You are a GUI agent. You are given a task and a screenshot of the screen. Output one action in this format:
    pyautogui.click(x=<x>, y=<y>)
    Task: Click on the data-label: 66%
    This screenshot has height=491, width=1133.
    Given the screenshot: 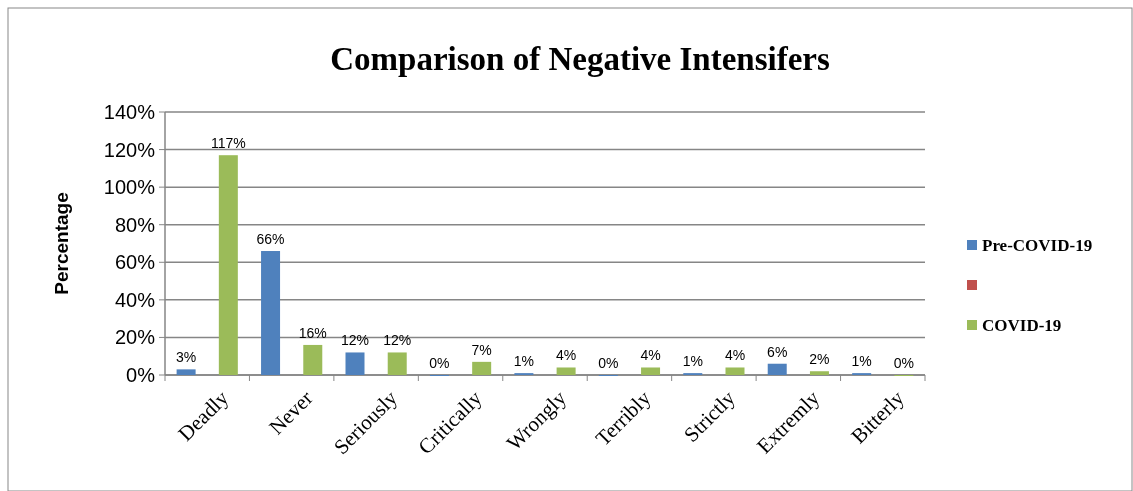 What is the action you would take?
    pyautogui.click(x=270, y=239)
    